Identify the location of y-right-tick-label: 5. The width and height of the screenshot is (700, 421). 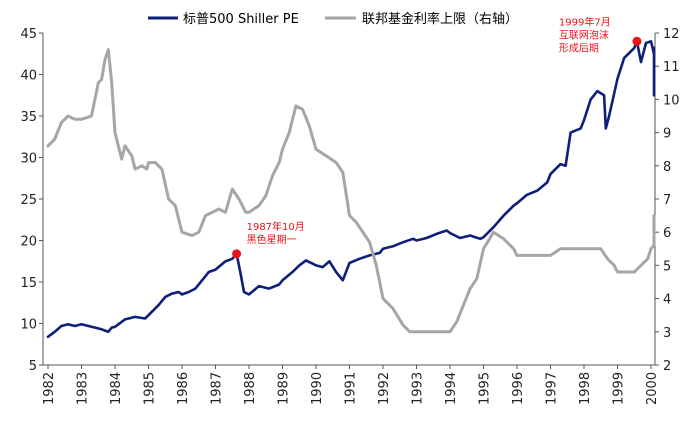
(667, 266).